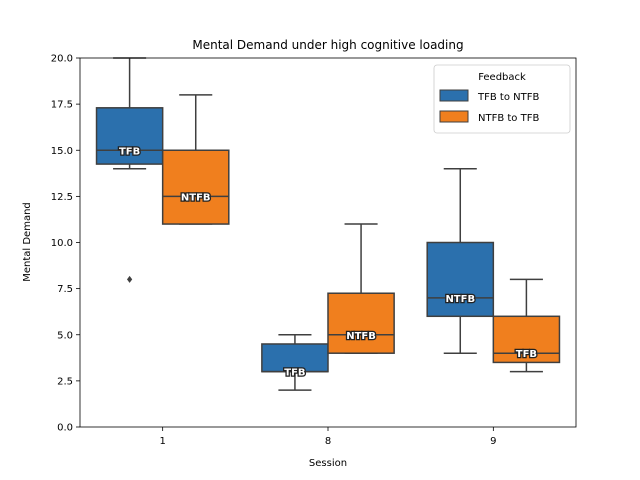  Describe the element at coordinates (502, 77) in the screenshot. I see `legend-title: Feedback` at that location.